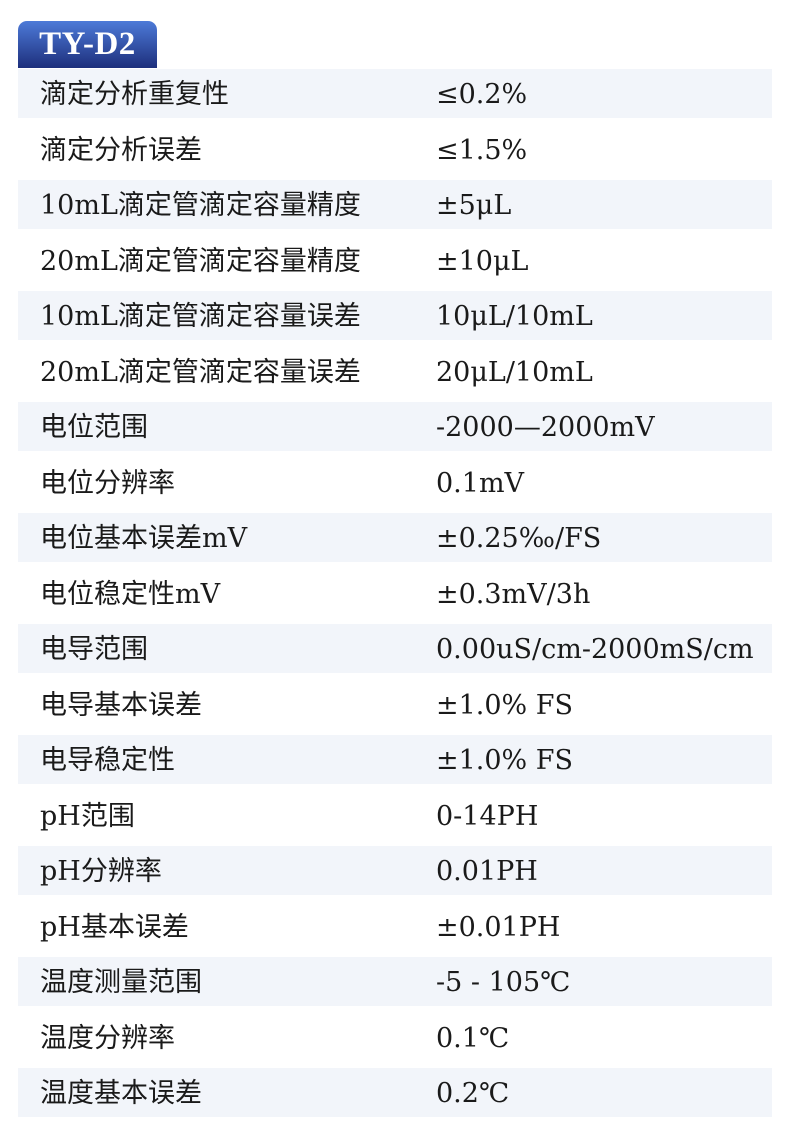 The width and height of the screenshot is (790, 1138). I want to click on spec-row: pH范围 0-14PH, so click(395, 819).